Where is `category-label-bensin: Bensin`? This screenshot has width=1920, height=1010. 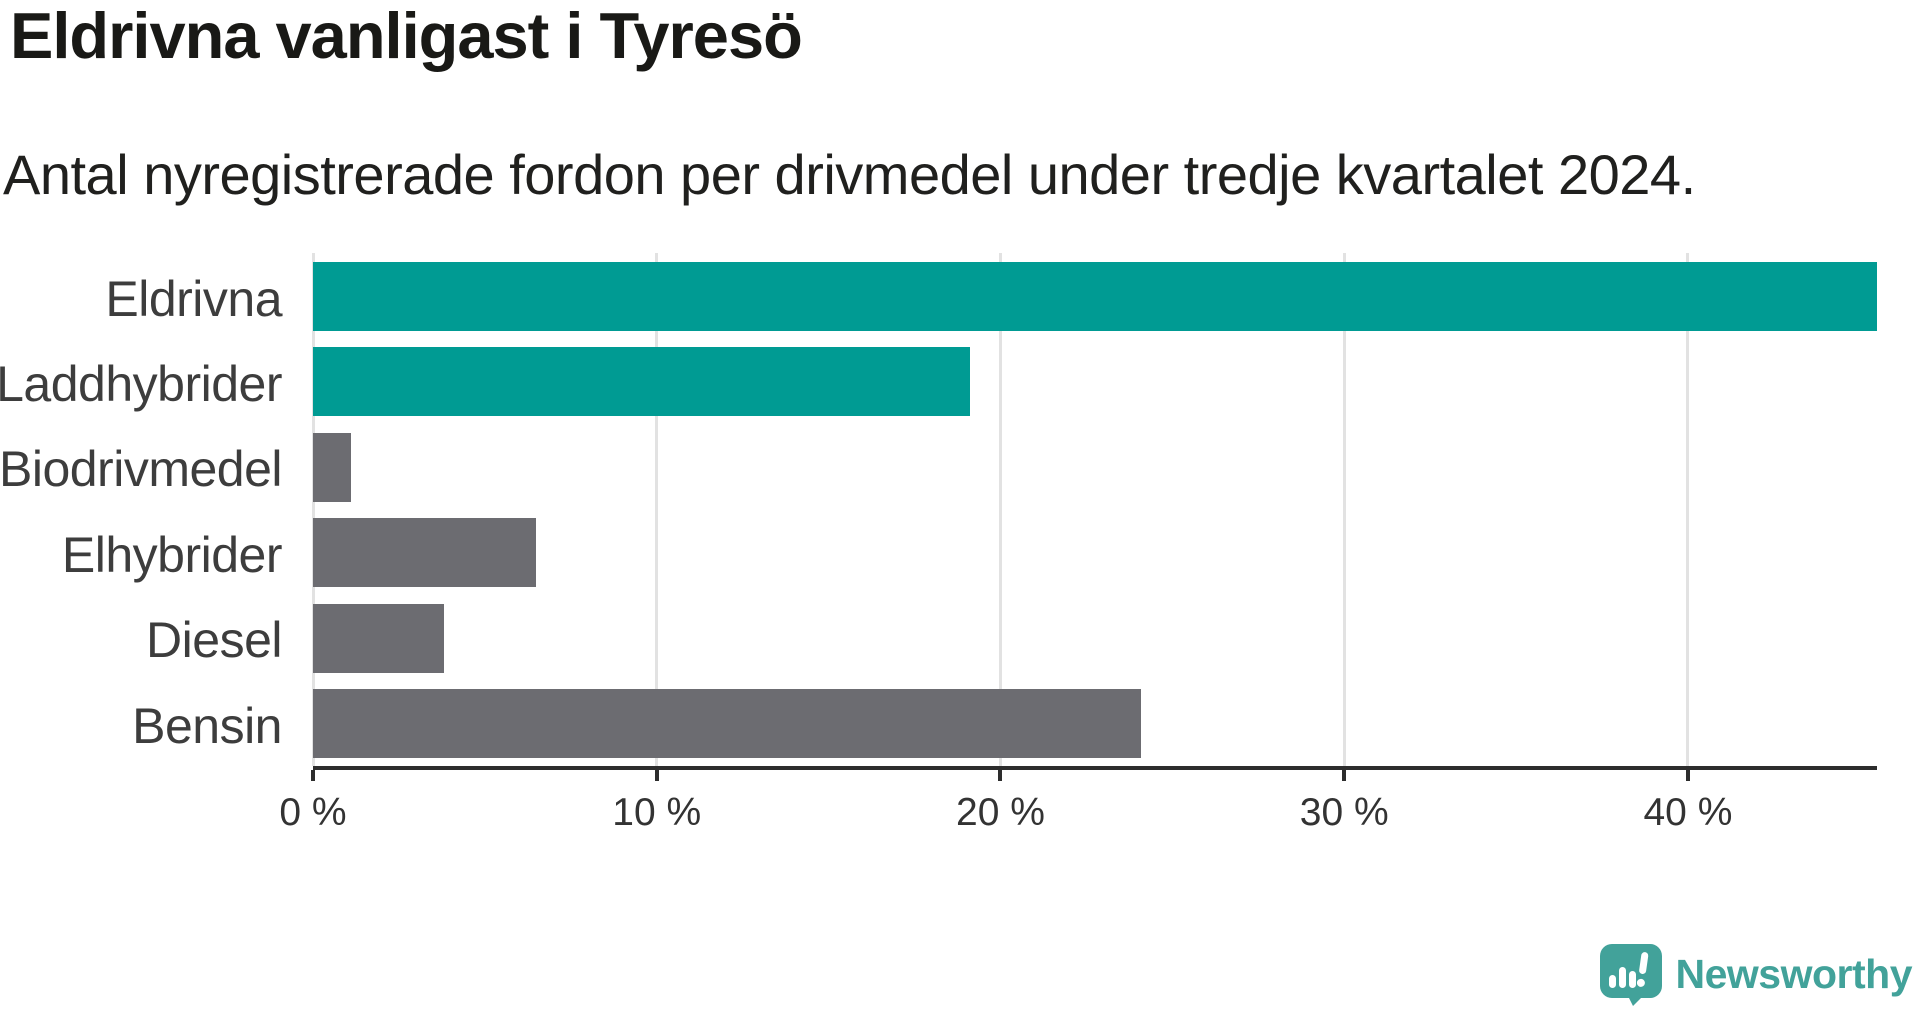 category-label-bensin: Bensin is located at coordinates (207, 725).